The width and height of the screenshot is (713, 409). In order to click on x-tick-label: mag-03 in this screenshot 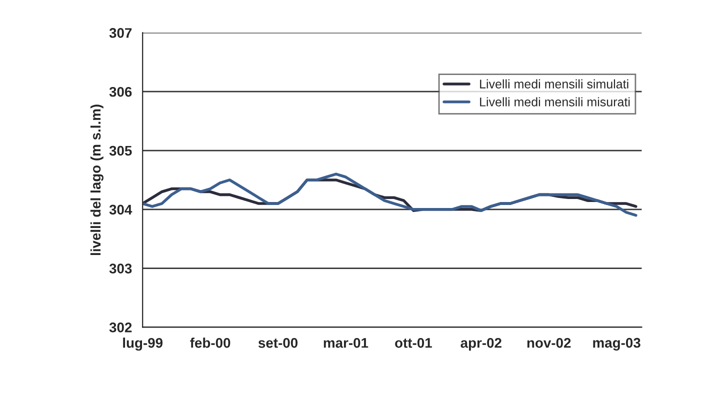, I will do `click(616, 344)`.